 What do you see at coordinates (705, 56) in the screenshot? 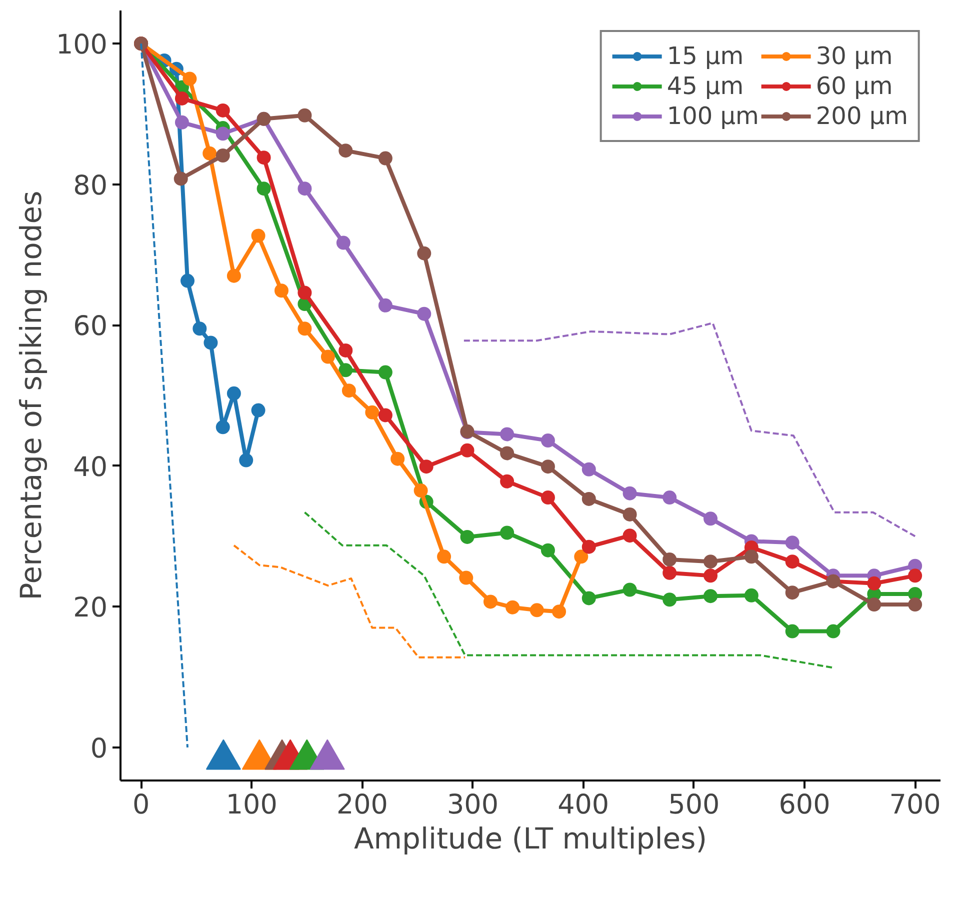
I see `legend-label: 15 µm` at bounding box center [705, 56].